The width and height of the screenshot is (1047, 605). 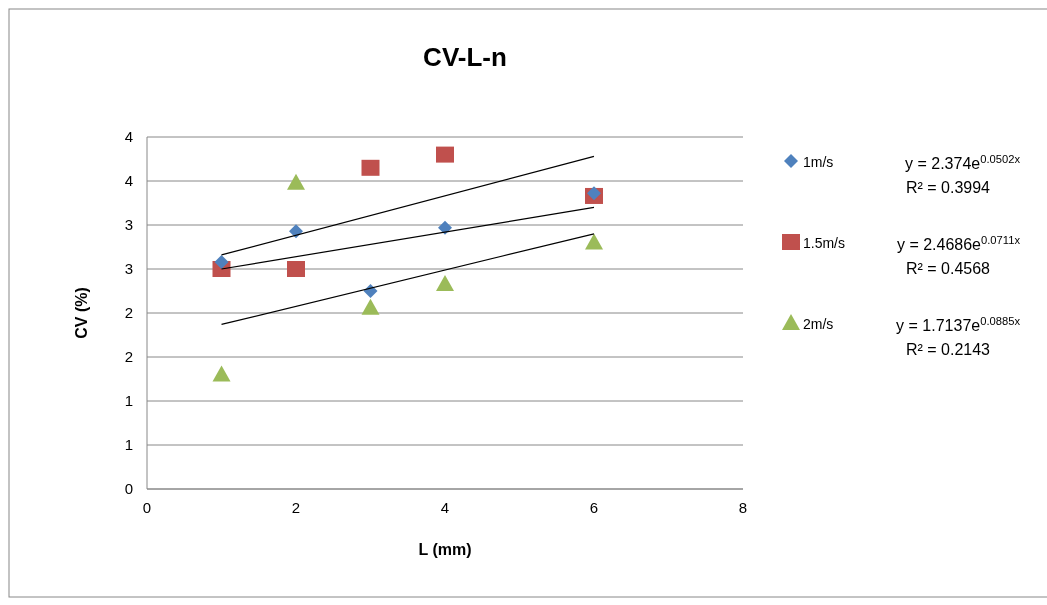 I want to click on text: y = 1.7137e$^{0.0885x}$, so click(x=958, y=324).